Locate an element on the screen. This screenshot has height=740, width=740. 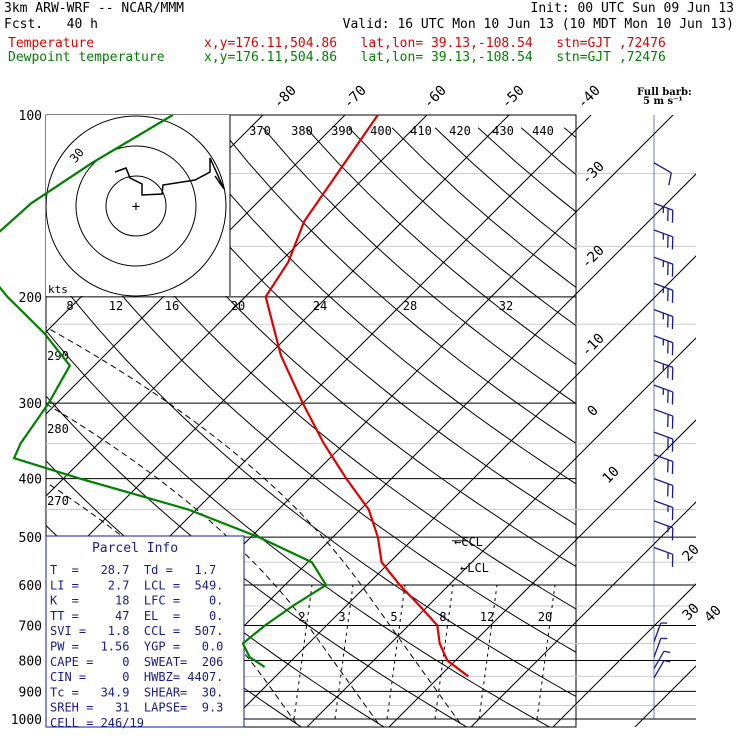
theta-left-label: 270 is located at coordinates (58, 501).